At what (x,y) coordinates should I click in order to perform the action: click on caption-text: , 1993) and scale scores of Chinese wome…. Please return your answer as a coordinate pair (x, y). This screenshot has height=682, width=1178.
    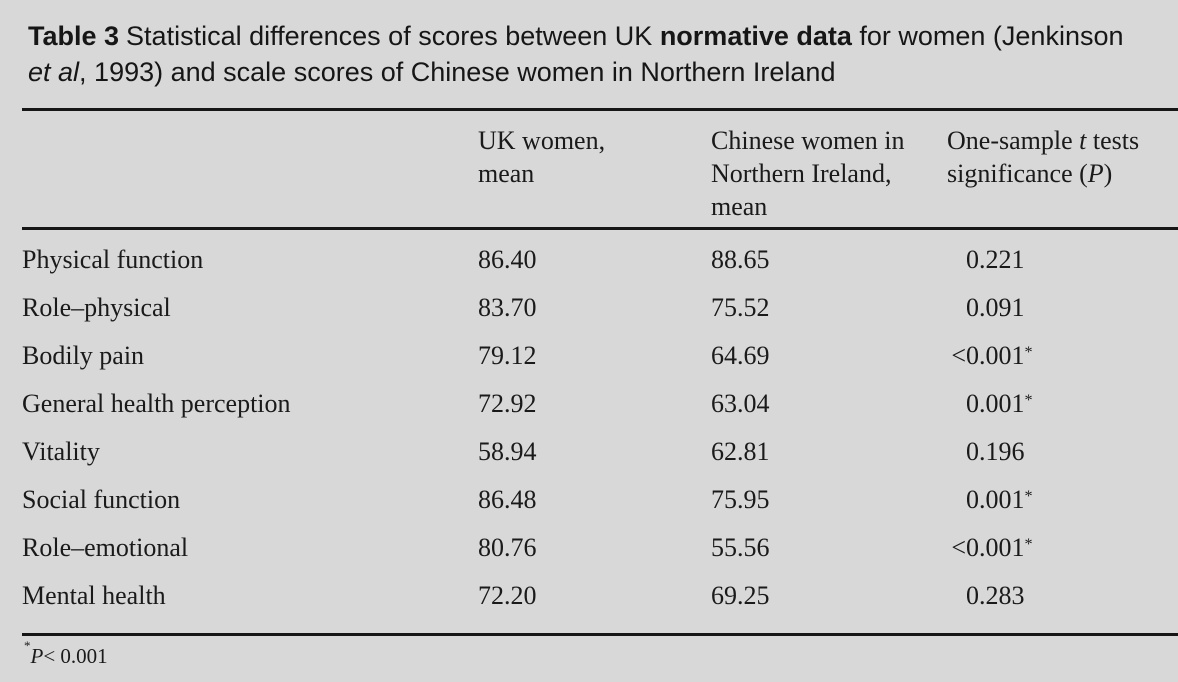
    Looking at the image, I should click on (457, 72).